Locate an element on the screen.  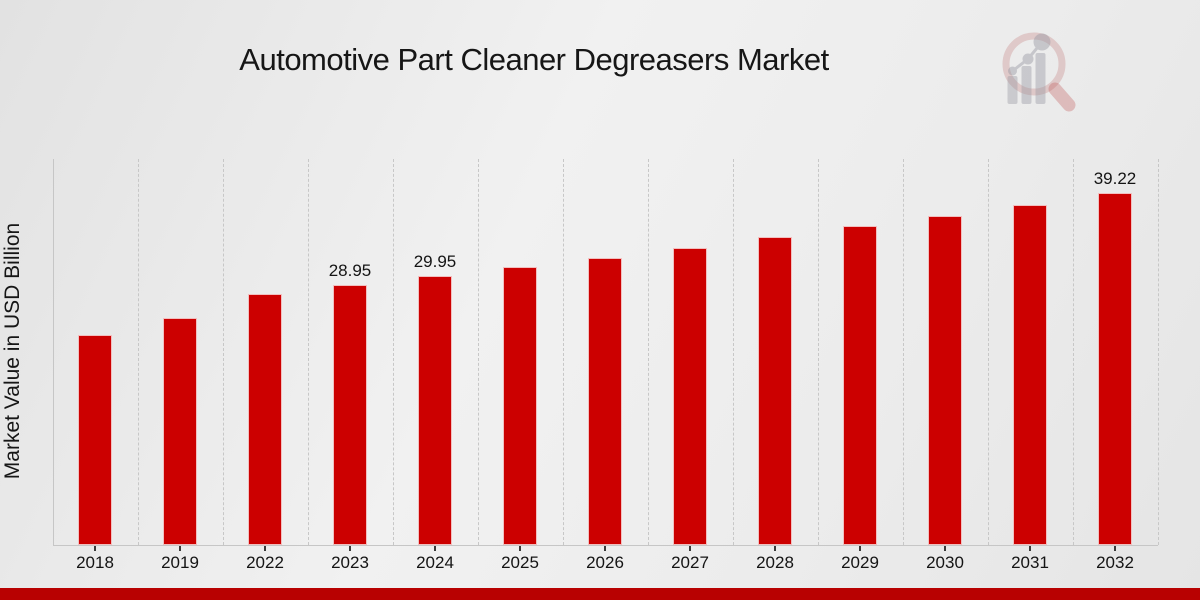
x-tick-label: 2025 is located at coordinates (520, 562).